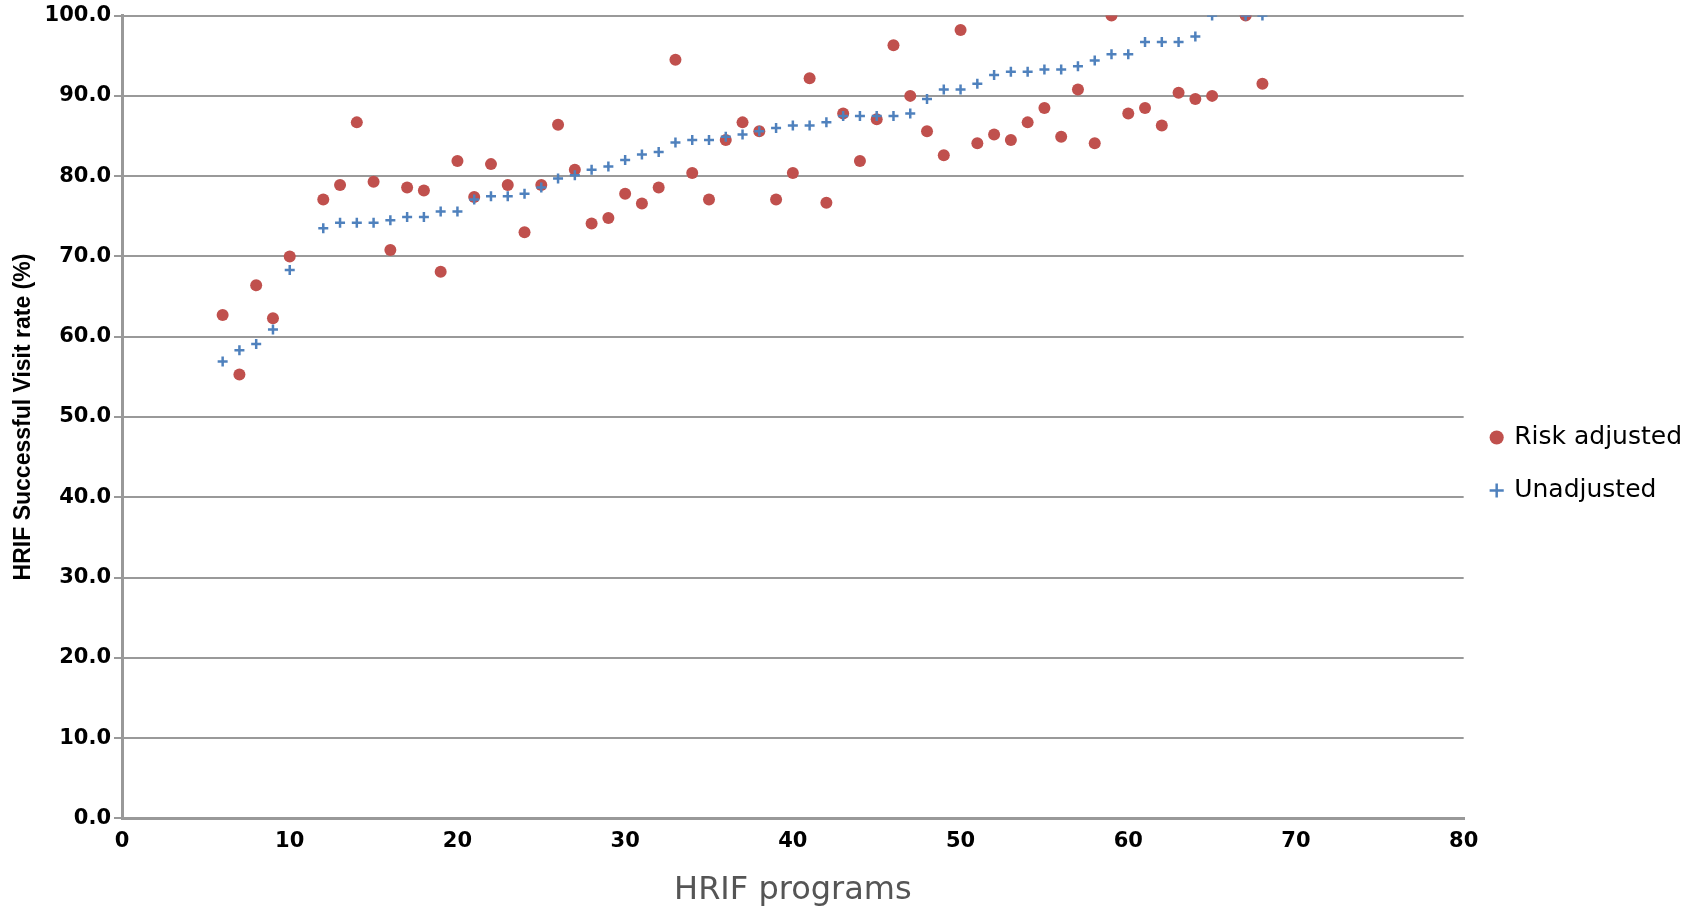  Describe the element at coordinates (625, 840) in the screenshot. I see `x-tick-label: 30` at that location.